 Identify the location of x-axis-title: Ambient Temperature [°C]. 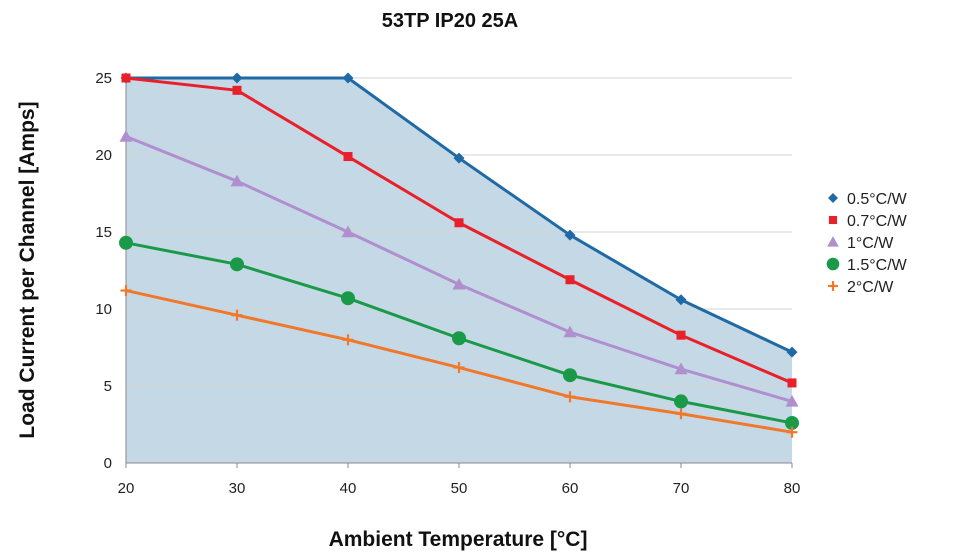
(458, 539).